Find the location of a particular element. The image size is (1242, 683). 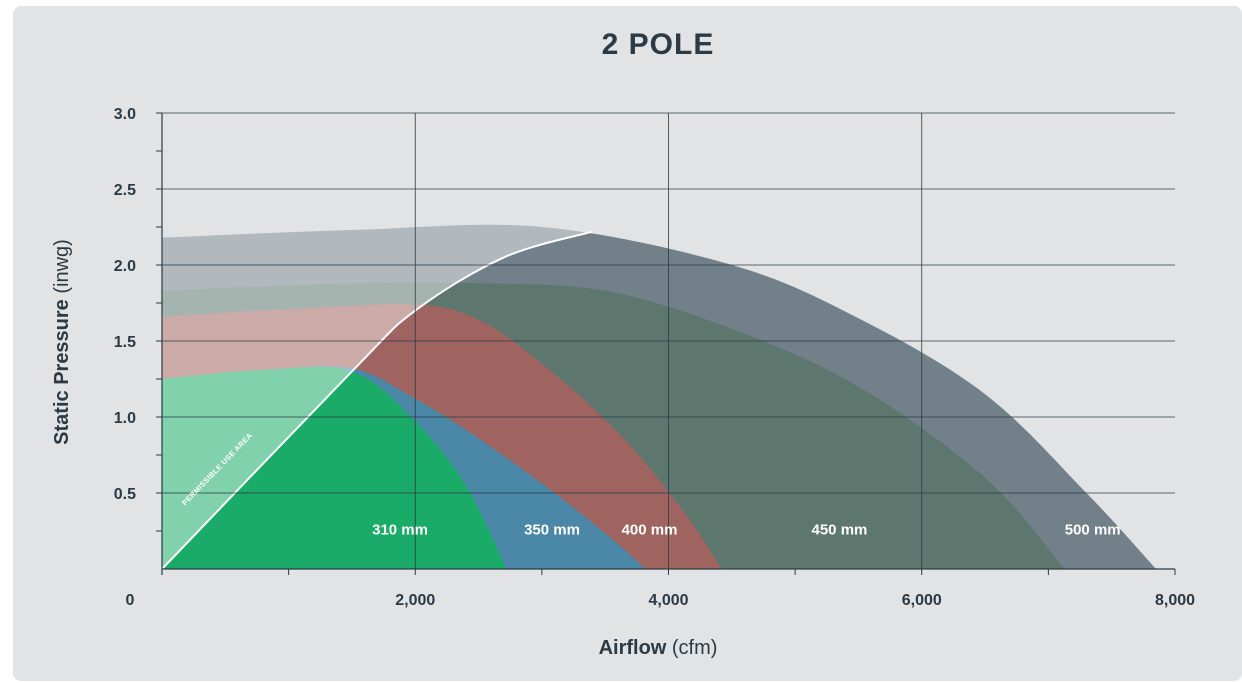

series-label-310-mm: 310 mm is located at coordinates (400, 529).